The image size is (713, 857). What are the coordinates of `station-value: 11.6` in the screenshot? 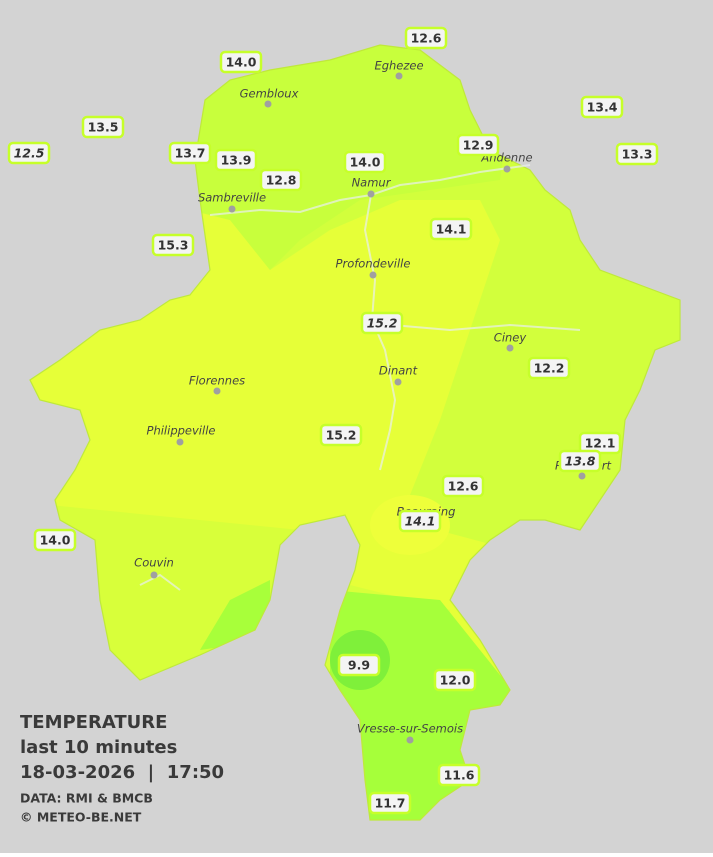 It's located at (459, 775).